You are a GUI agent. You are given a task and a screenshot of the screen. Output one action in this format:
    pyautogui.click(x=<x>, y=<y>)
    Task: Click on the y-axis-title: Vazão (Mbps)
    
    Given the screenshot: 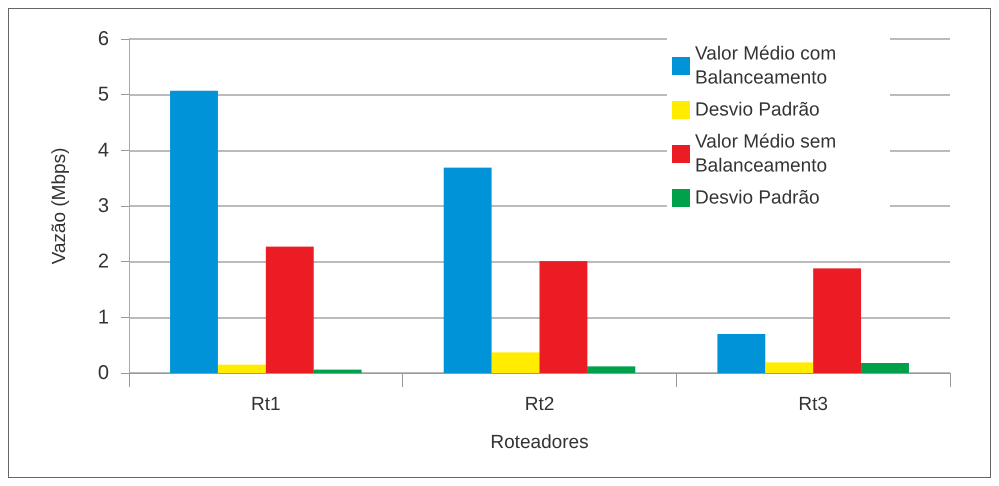 What is the action you would take?
    pyautogui.click(x=59, y=206)
    